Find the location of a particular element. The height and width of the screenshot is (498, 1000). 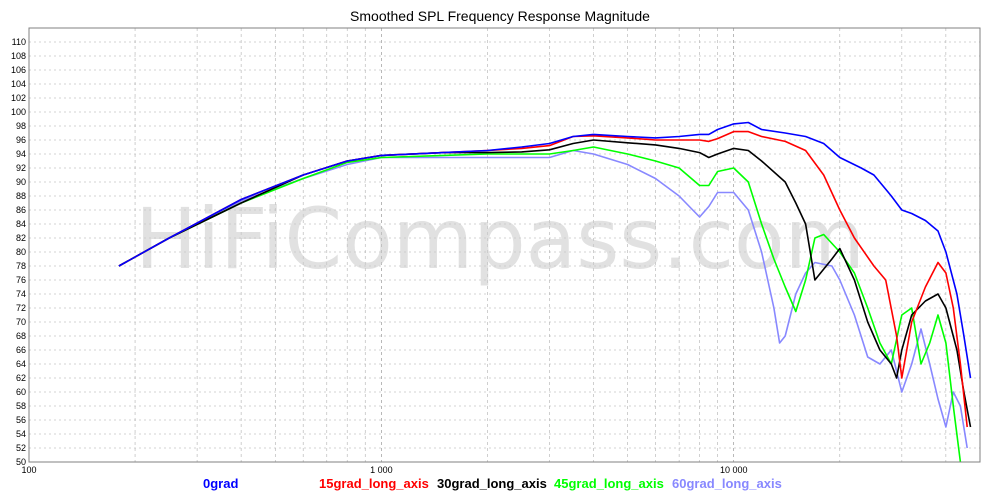

y-tick-label: 76 is located at coordinates (21, 280).